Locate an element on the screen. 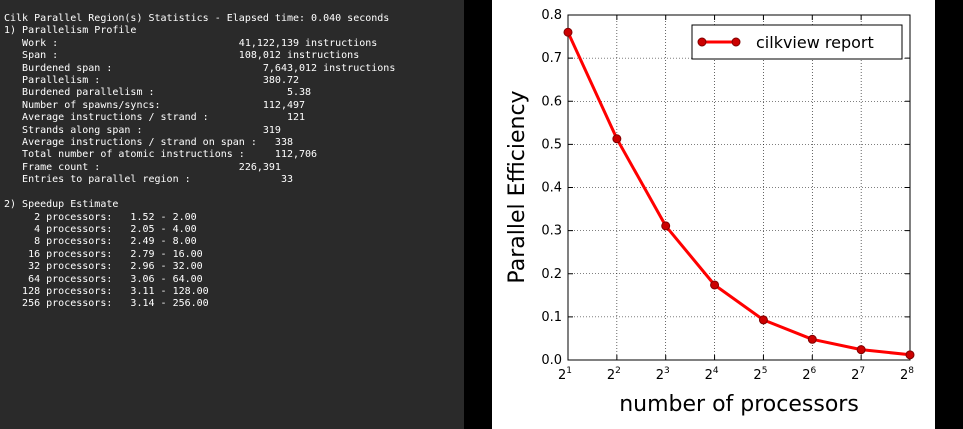 The width and height of the screenshot is (963, 429). x-tick-label: 27 is located at coordinates (858, 374).